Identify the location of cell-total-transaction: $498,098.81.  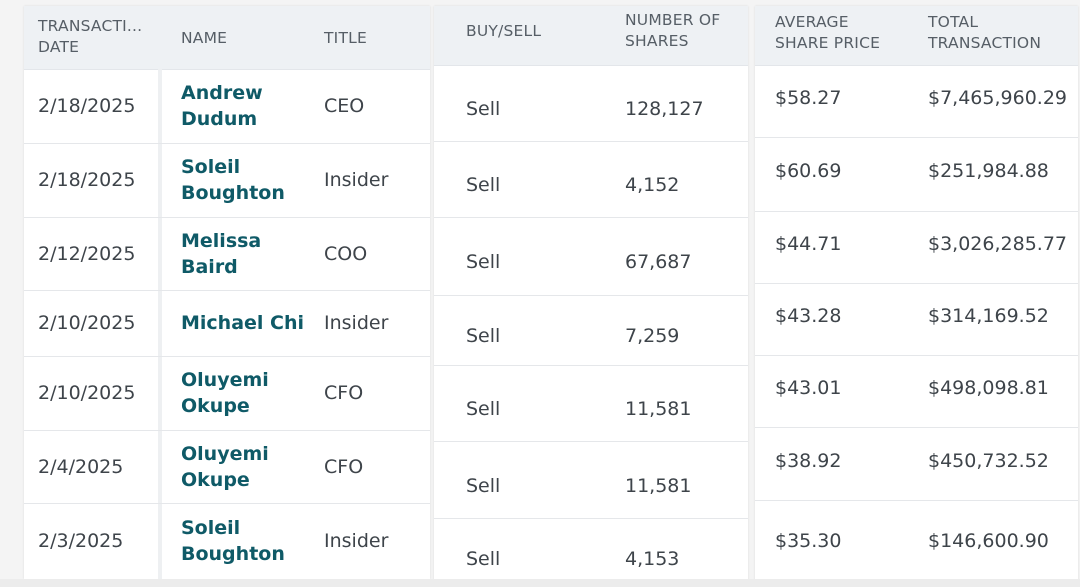
(988, 388).